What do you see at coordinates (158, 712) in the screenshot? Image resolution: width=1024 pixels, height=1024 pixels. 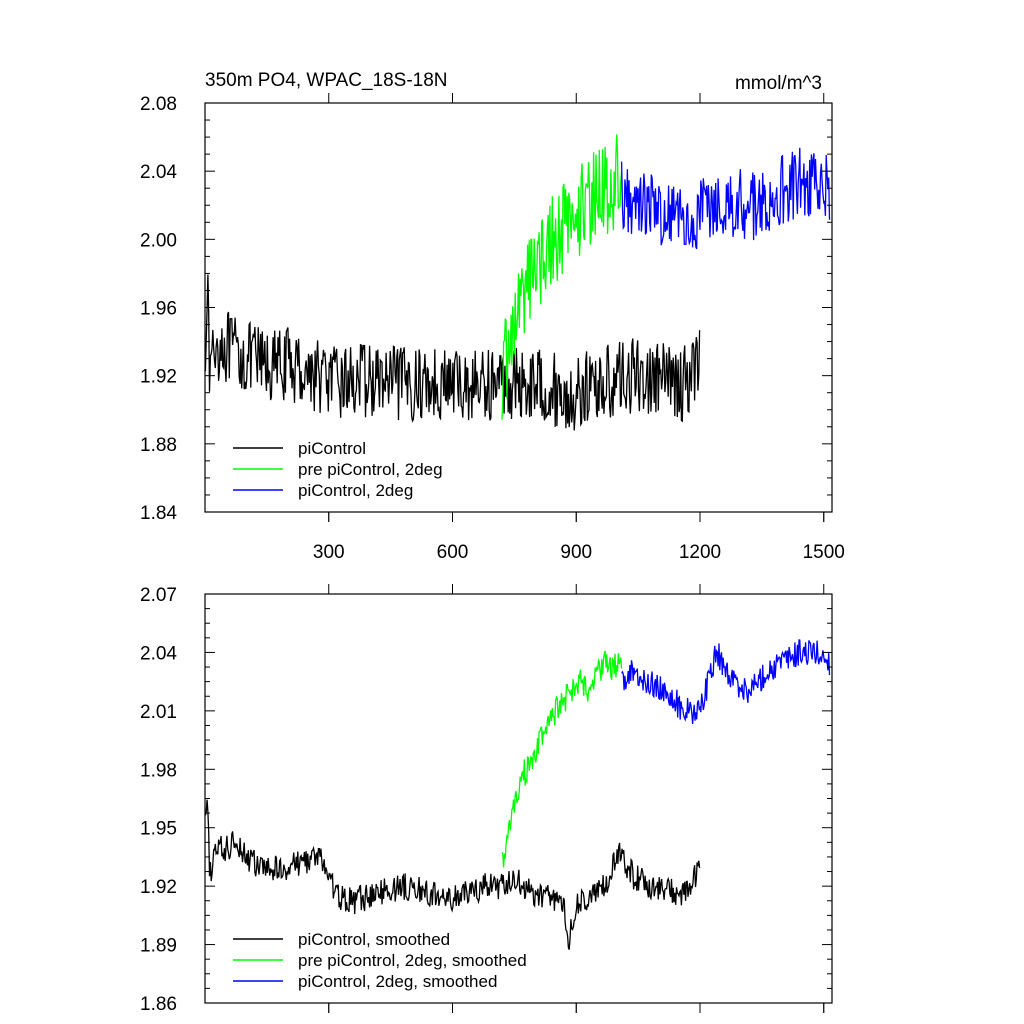 I see `y-tick-label: 2.01` at bounding box center [158, 712].